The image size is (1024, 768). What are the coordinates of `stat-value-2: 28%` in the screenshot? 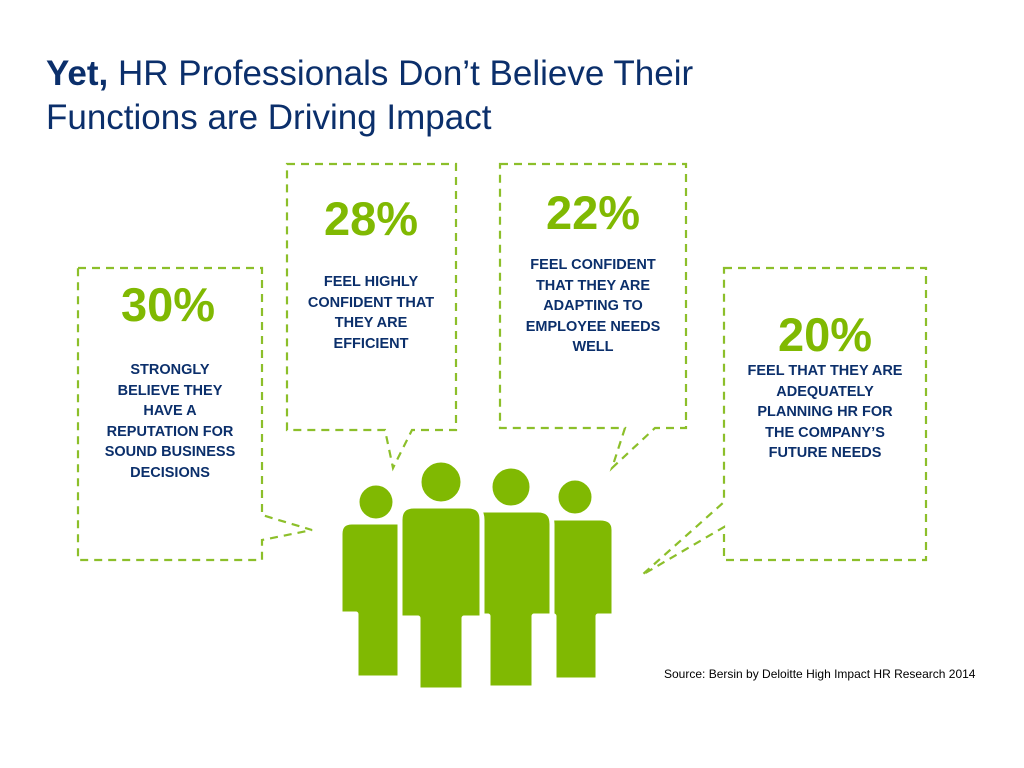 It's located at (371, 218).